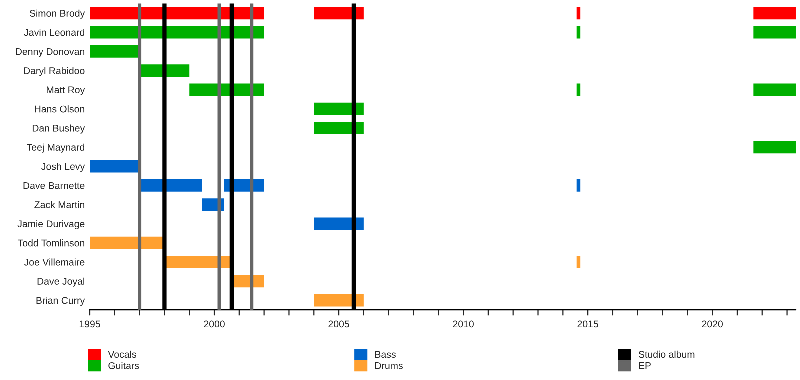 The image size is (800, 380). Describe the element at coordinates (59, 129) in the screenshot. I see `y-tick-label: Dan Bushey` at that location.